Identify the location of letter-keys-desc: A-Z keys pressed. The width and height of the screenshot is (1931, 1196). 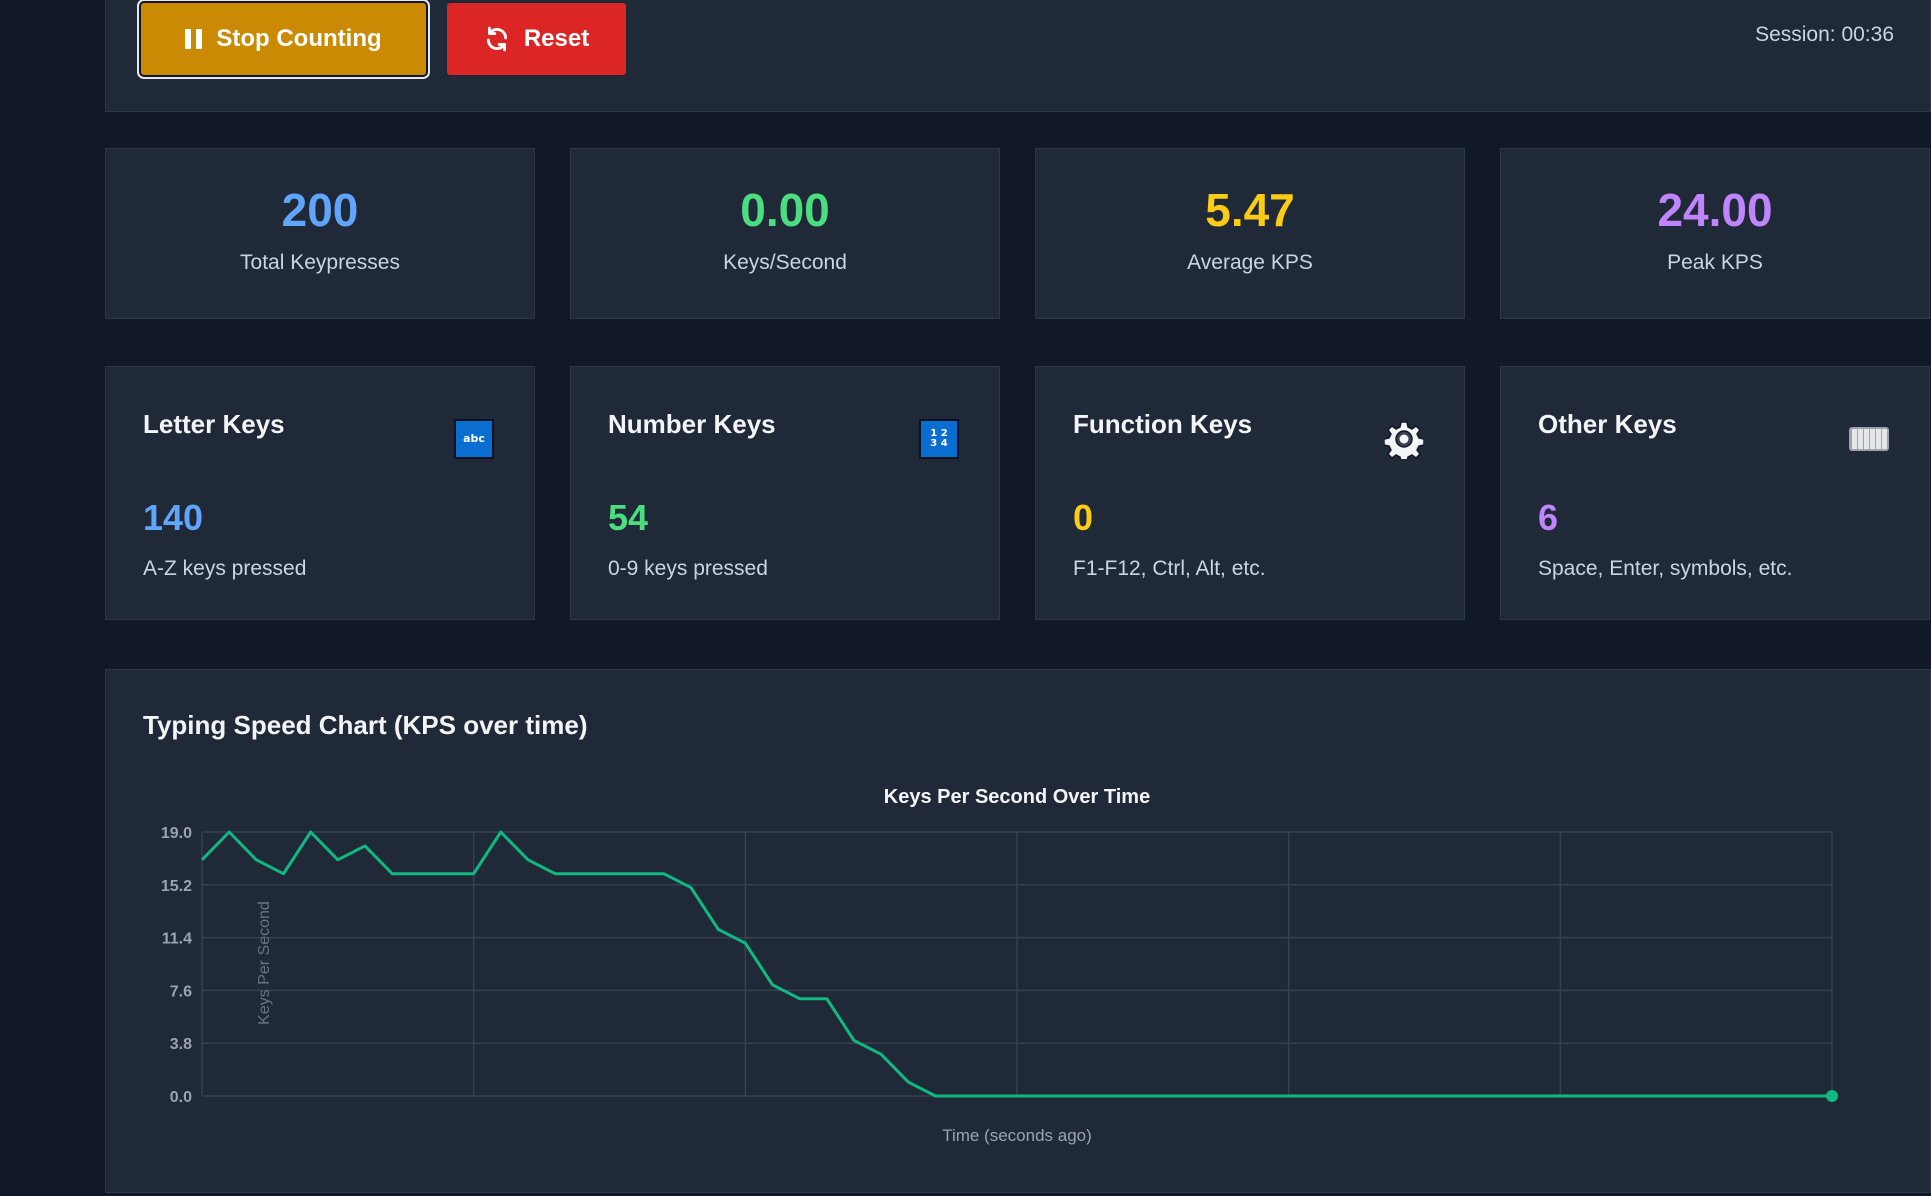
(225, 568).